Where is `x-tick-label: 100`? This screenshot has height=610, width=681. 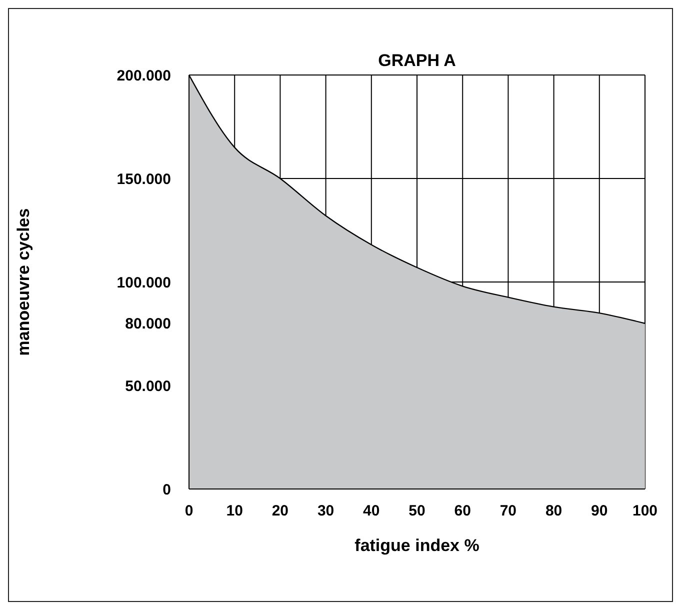 x-tick-label: 100 is located at coordinates (645, 511).